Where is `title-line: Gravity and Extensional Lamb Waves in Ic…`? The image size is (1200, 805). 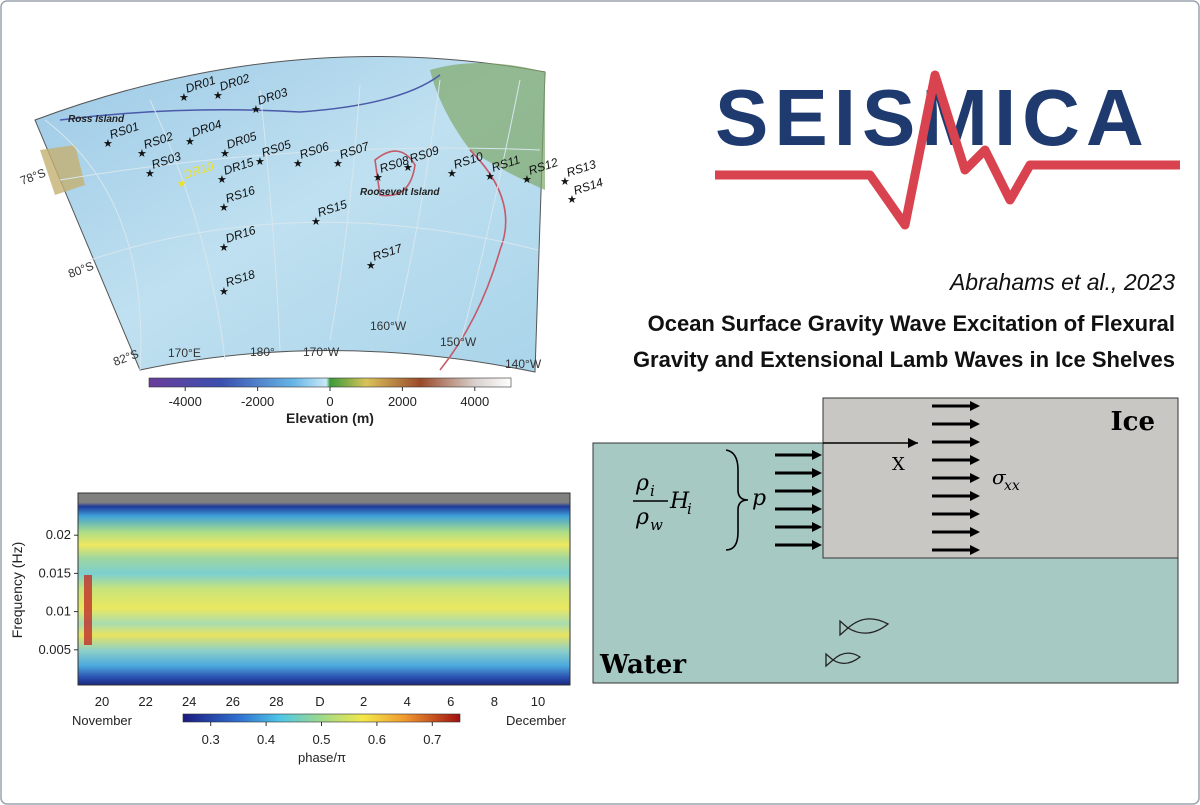
title-line: Gravity and Extensional Lamb Waves in Ic… is located at coordinates (904, 359).